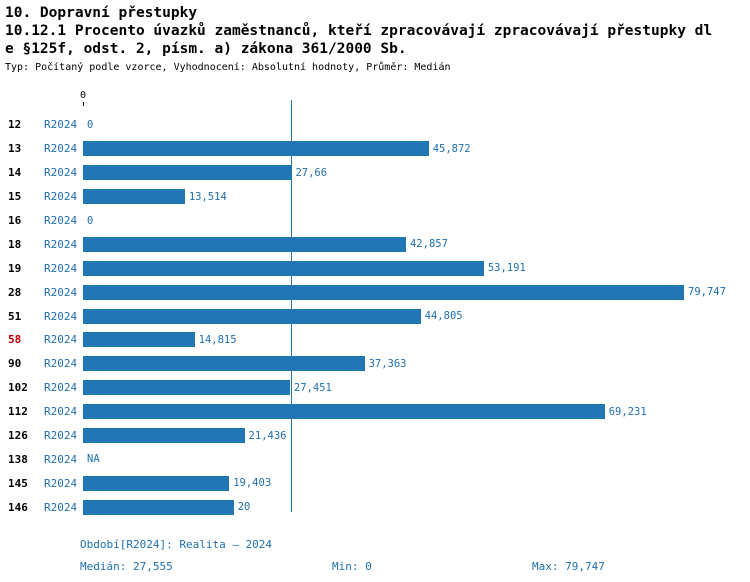 This screenshot has height=582, width=750. I want to click on value-label: NA, so click(93, 459).